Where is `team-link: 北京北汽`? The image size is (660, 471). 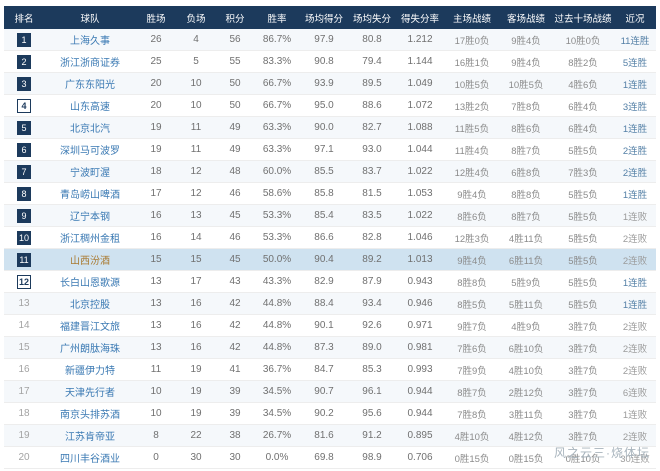
team-link: 北京北汽 is located at coordinates (90, 129).